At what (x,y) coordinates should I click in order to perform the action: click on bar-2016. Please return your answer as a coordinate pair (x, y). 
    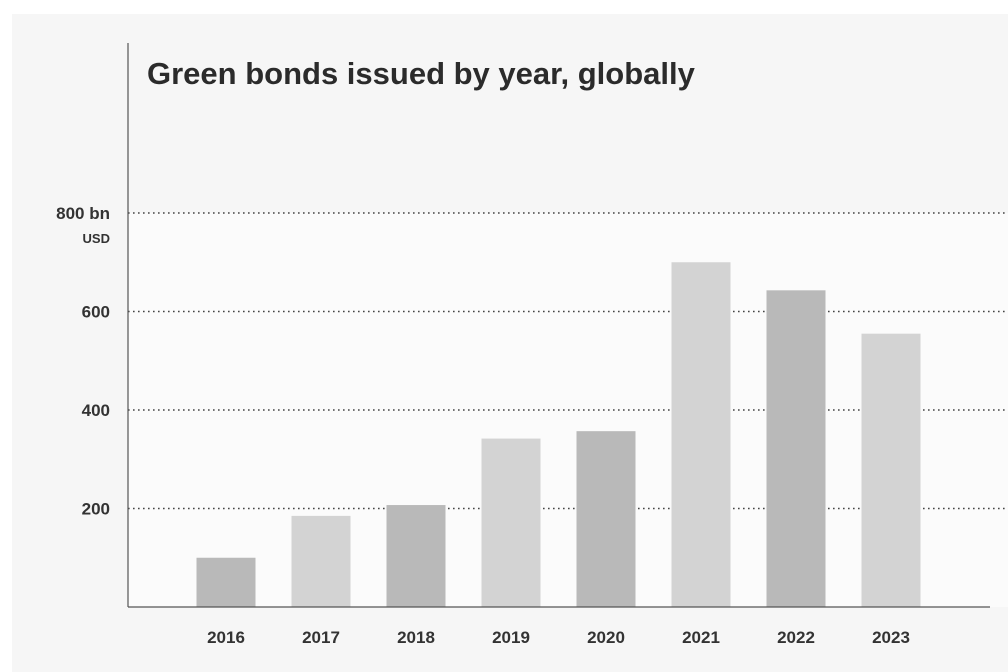
    Looking at the image, I should click on (226, 582).